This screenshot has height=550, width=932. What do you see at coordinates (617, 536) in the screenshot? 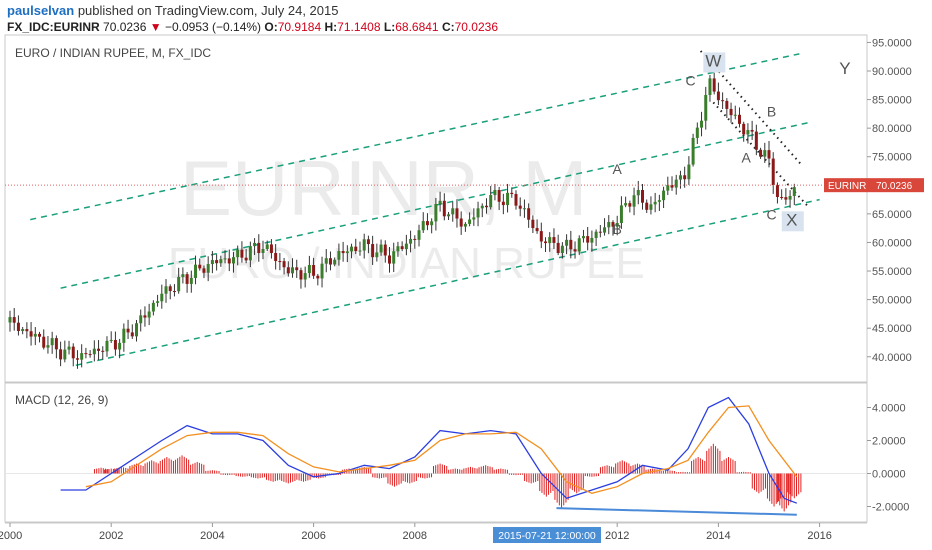
I see `time-axis-label: 2012` at bounding box center [617, 536].